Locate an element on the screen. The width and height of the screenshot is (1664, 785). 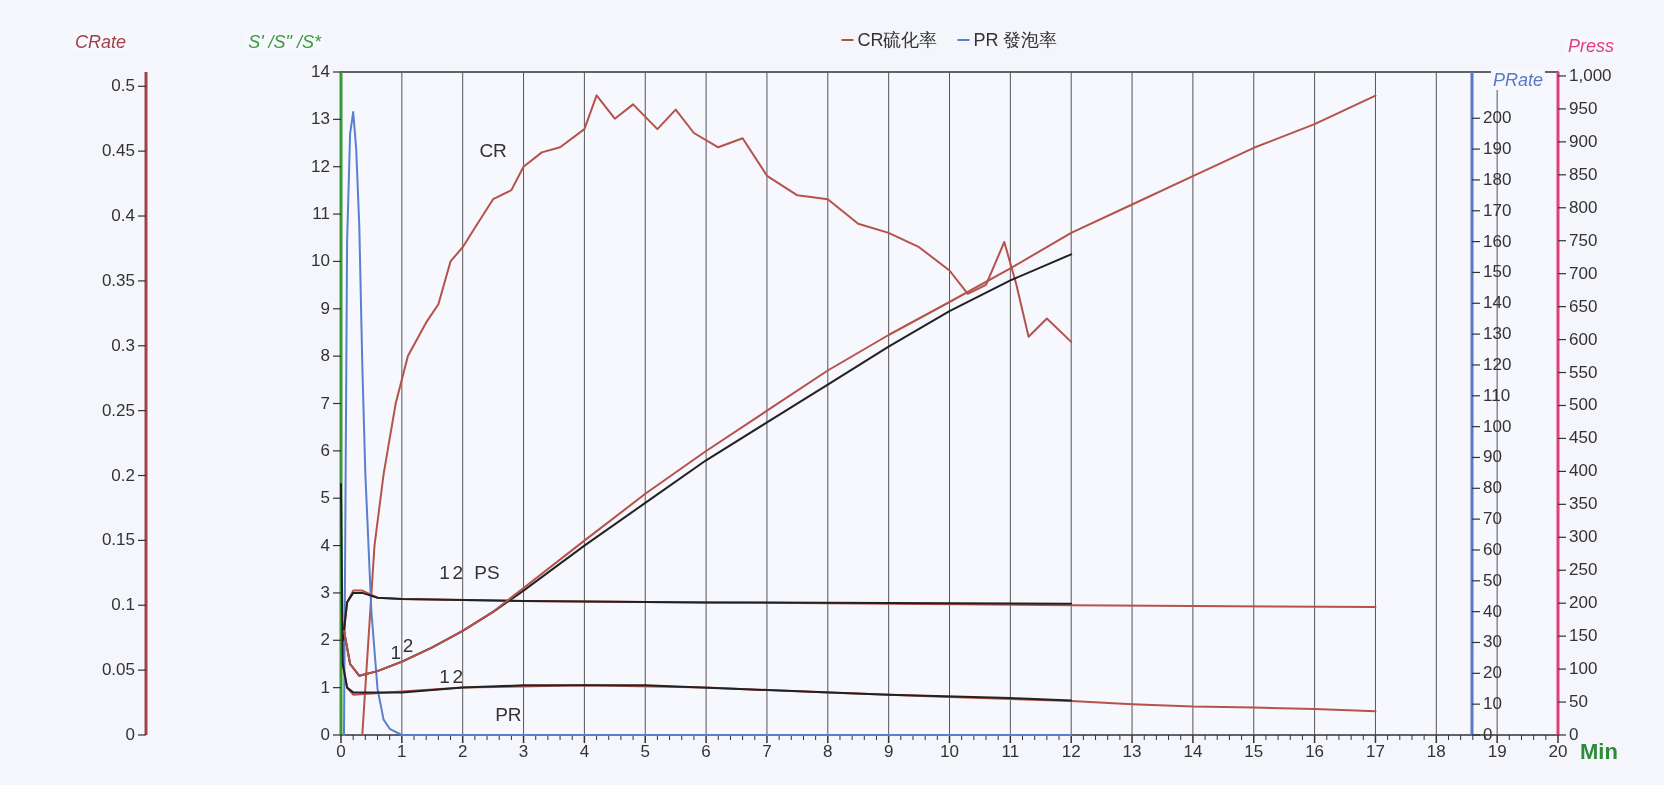
y3-tick-label: 180 is located at coordinates (1497, 179).